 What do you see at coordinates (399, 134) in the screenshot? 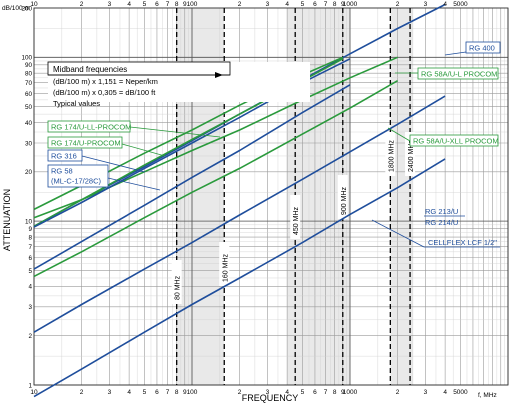
I see `leader-rg58a-xll` at bounding box center [399, 134].